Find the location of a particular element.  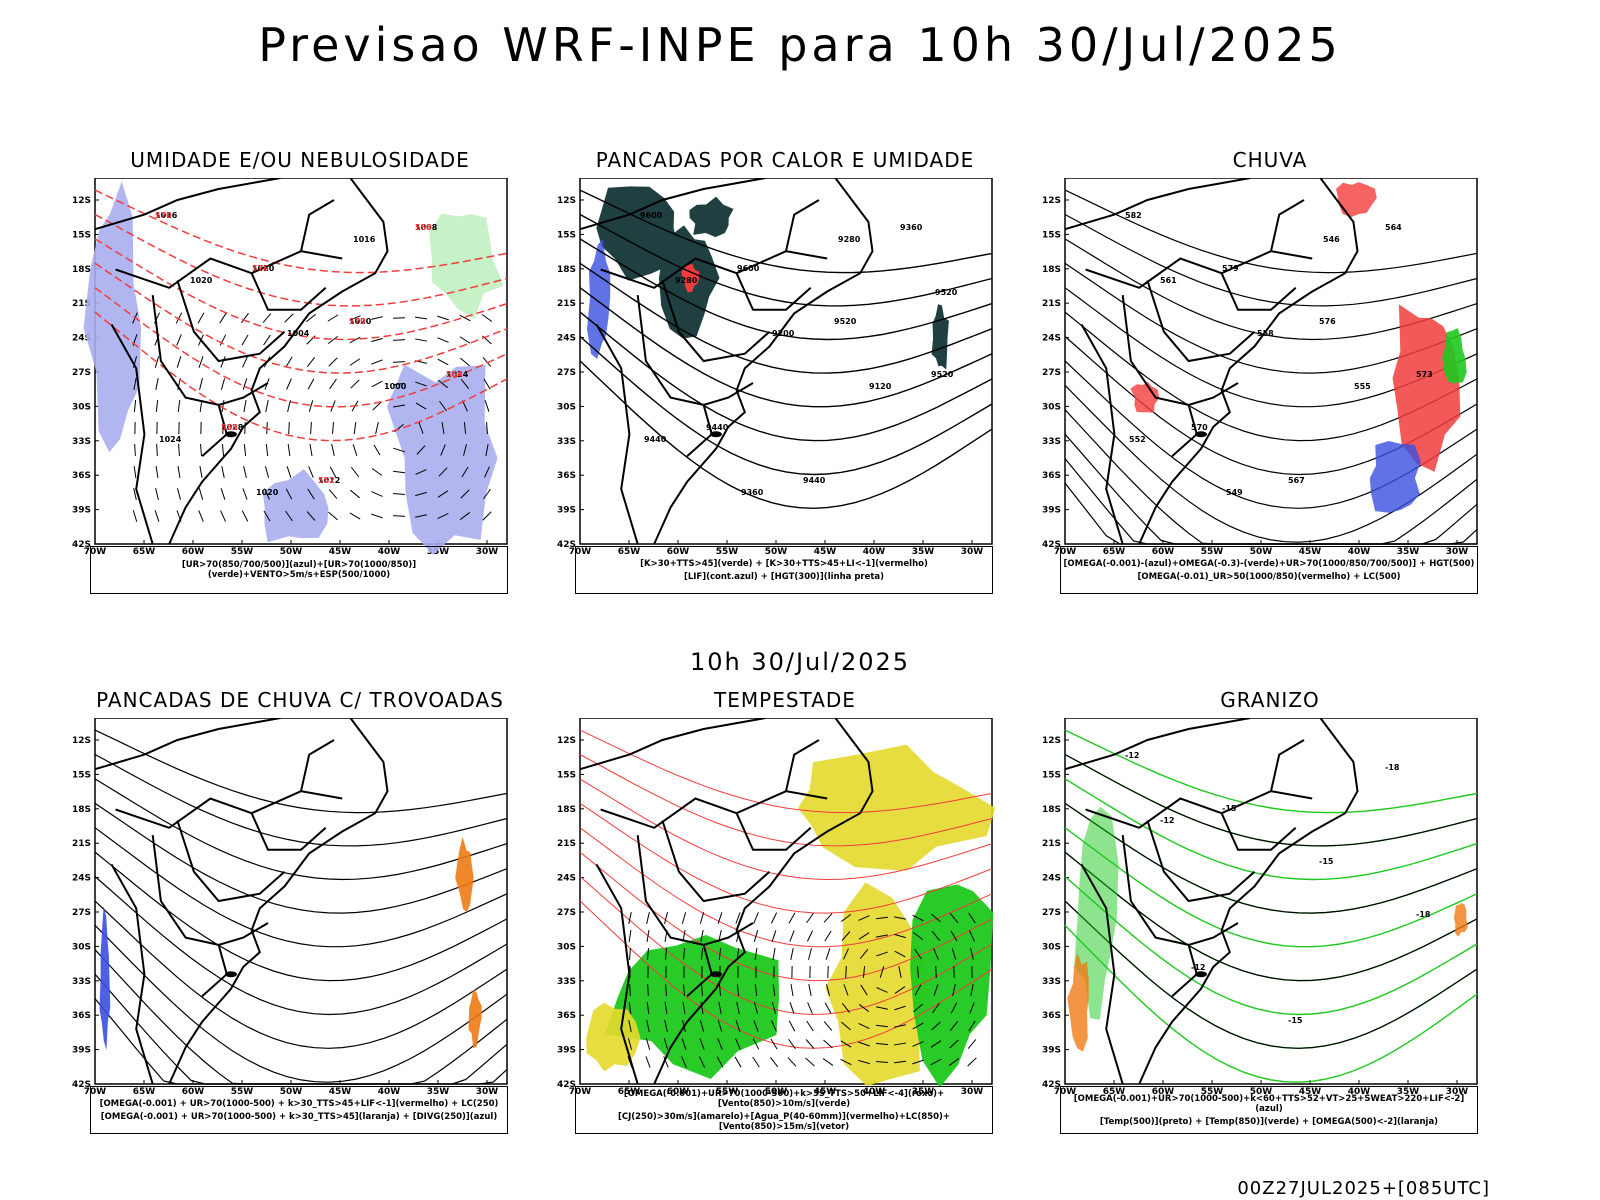

chuva-border is located at coordinates (1199, 269).